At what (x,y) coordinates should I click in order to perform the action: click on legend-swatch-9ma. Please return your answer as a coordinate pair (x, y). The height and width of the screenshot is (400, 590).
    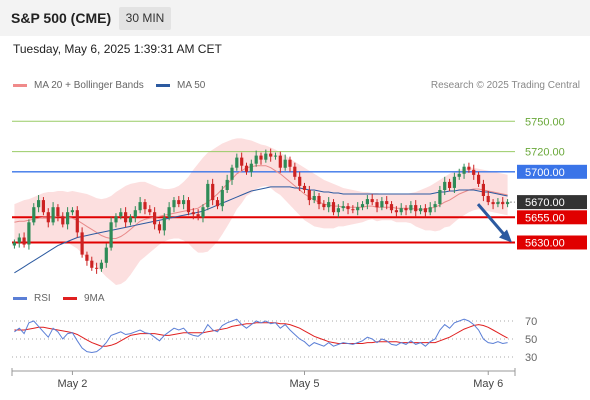
    Looking at the image, I should click on (70, 298).